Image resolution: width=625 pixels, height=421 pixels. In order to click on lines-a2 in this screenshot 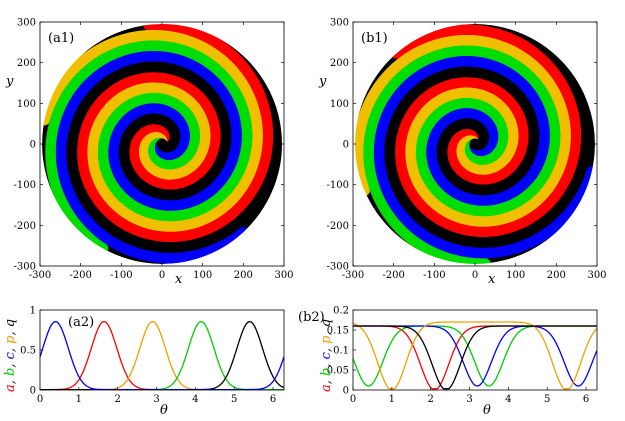, I will do `click(162, 355)`.